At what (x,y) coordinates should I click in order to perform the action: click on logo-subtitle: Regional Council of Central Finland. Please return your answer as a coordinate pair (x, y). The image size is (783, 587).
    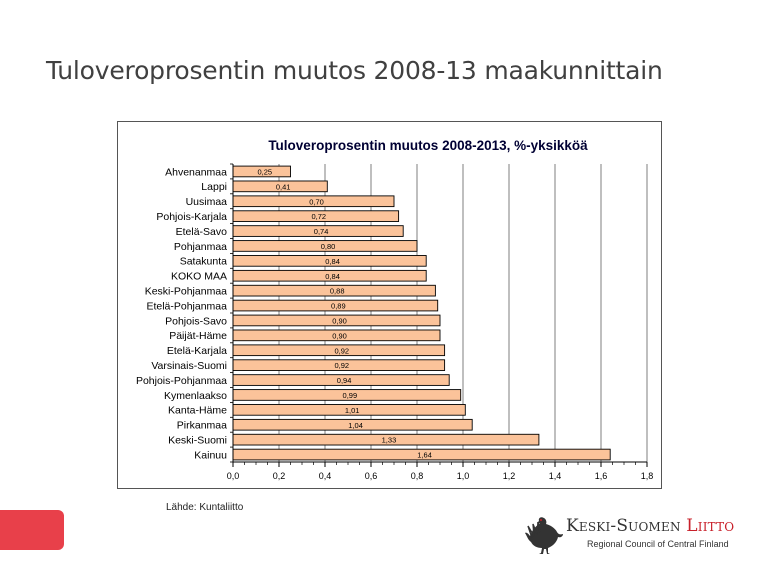
    Looking at the image, I should click on (658, 544).